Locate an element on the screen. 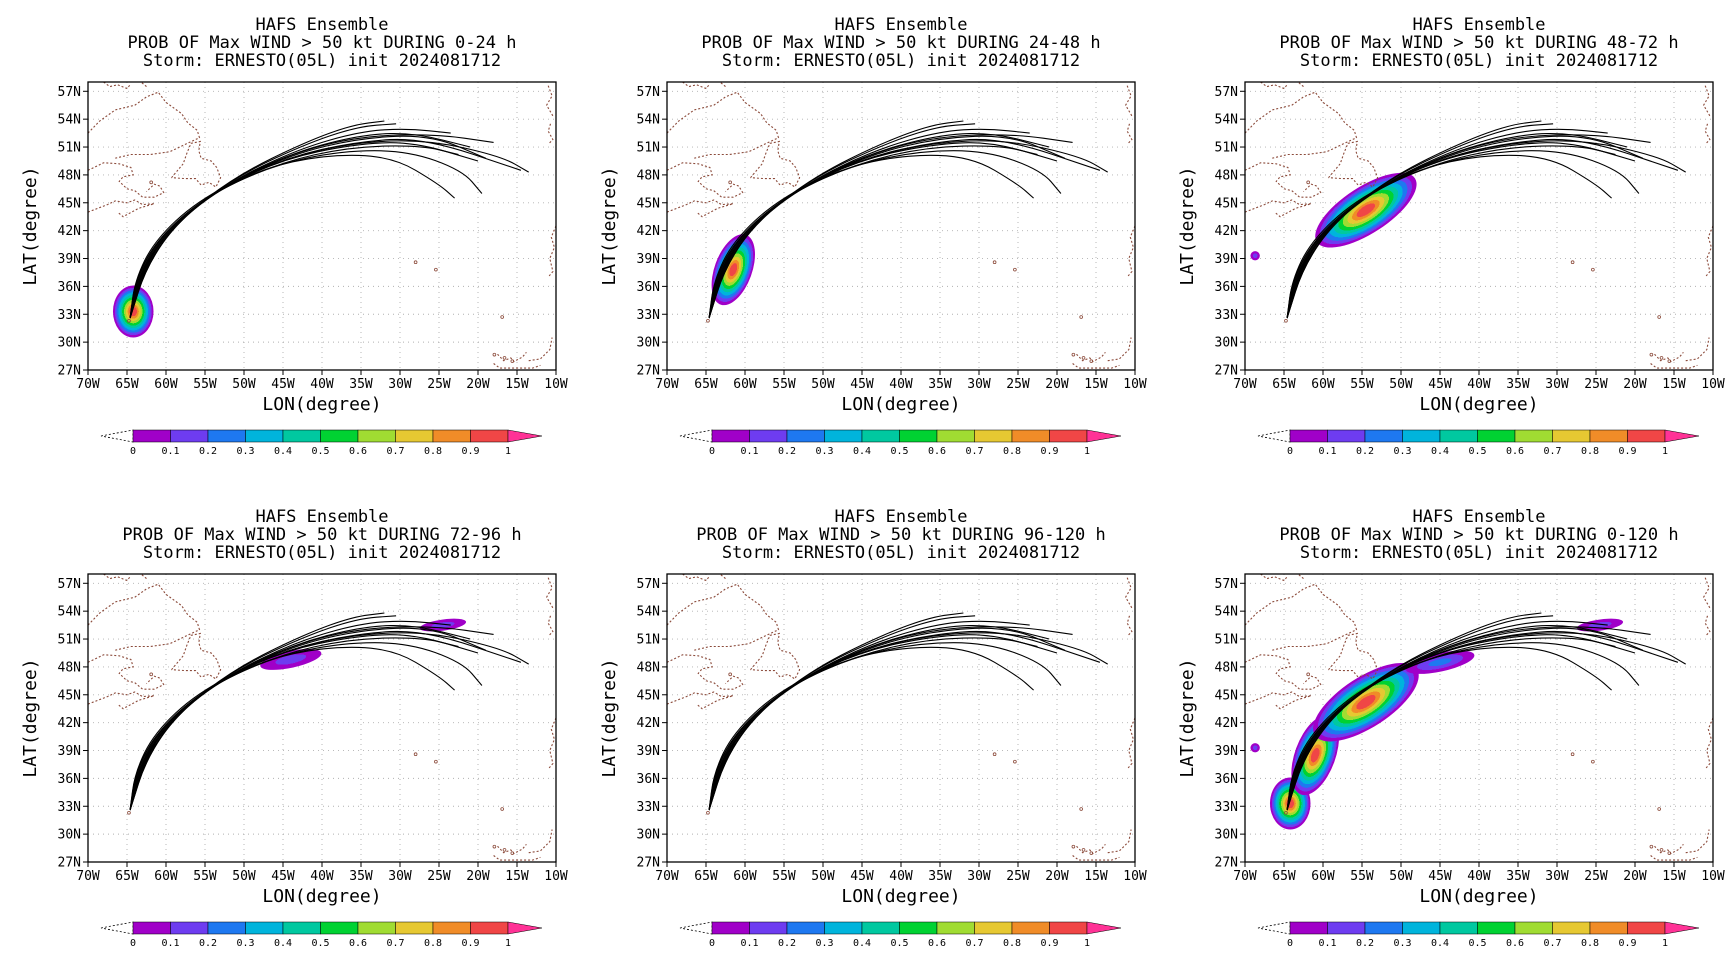 The width and height of the screenshot is (1731, 980). x-tick-label: 70W is located at coordinates (1245, 876).